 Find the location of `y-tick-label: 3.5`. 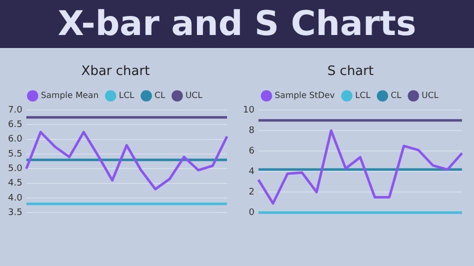

y-tick-label: 3.5 is located at coordinates (15, 213).